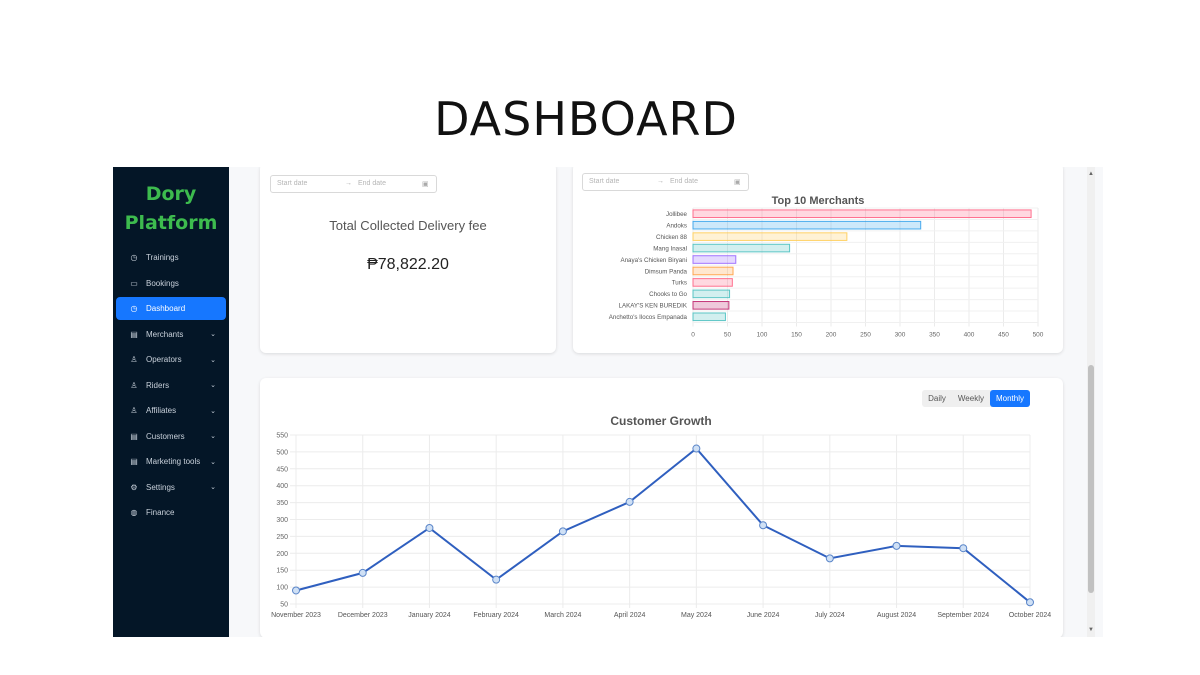 The height and width of the screenshot is (675, 1200). I want to click on scrollbar: ▲ ▼, so click(1091, 402).